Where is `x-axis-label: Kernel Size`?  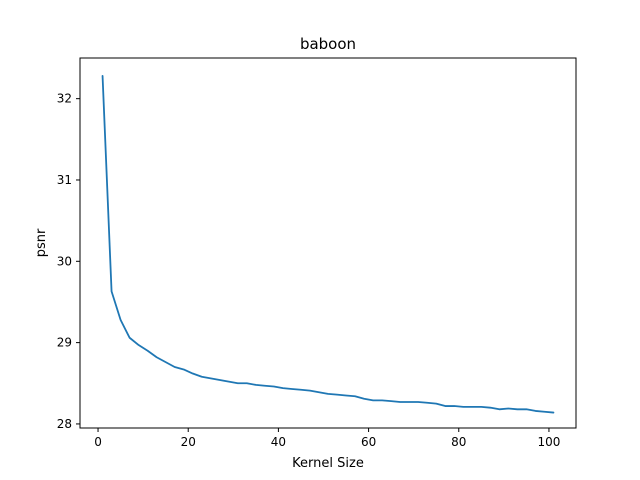
x-axis-label: Kernel Size is located at coordinates (328, 463).